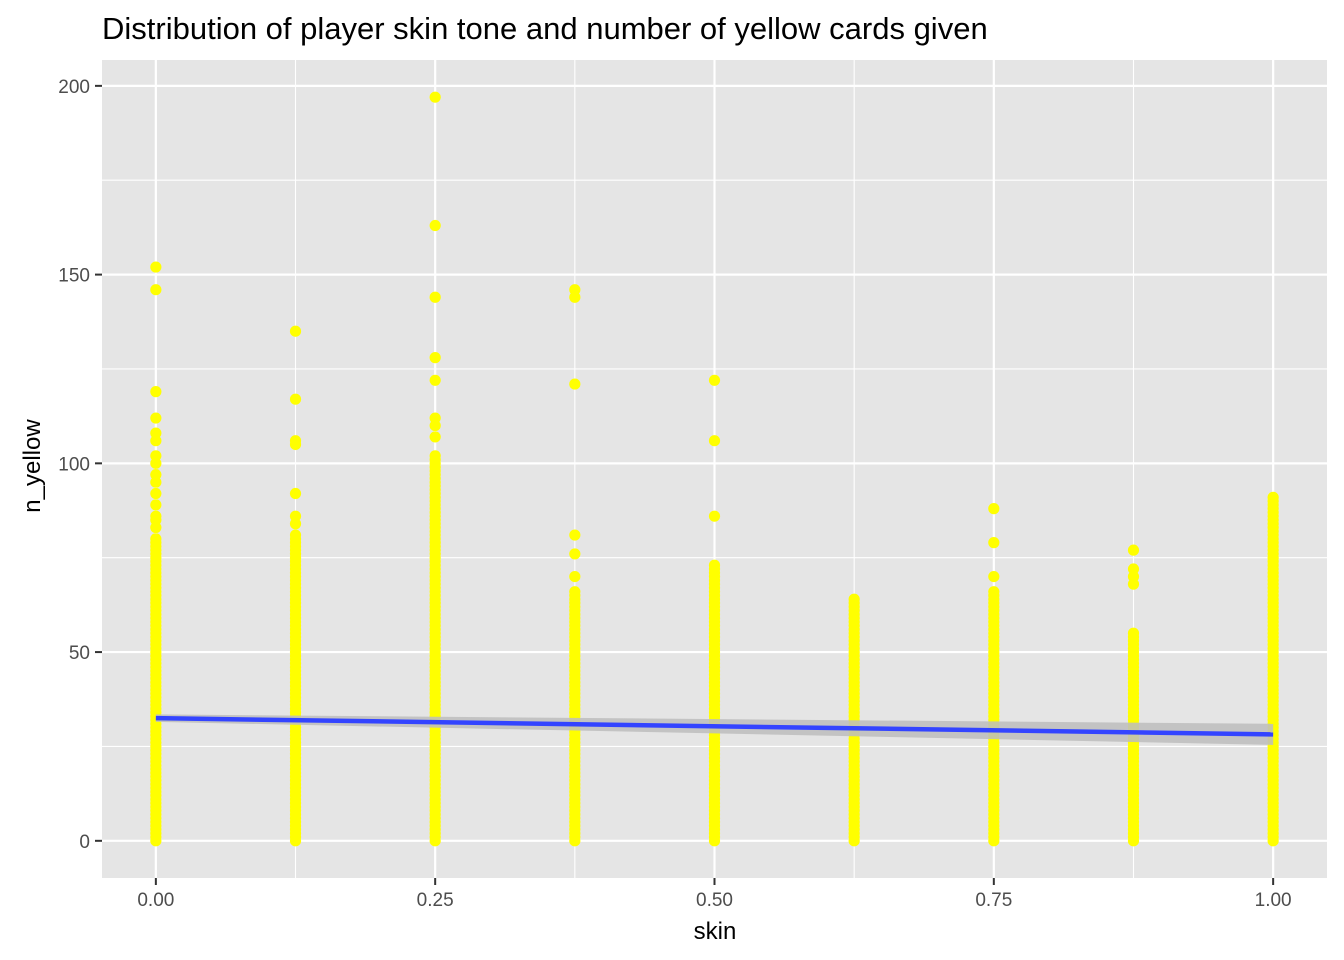 This screenshot has height=960, width=1344. Describe the element at coordinates (714, 900) in the screenshot. I see `x-tick-label: 0.50` at that location.